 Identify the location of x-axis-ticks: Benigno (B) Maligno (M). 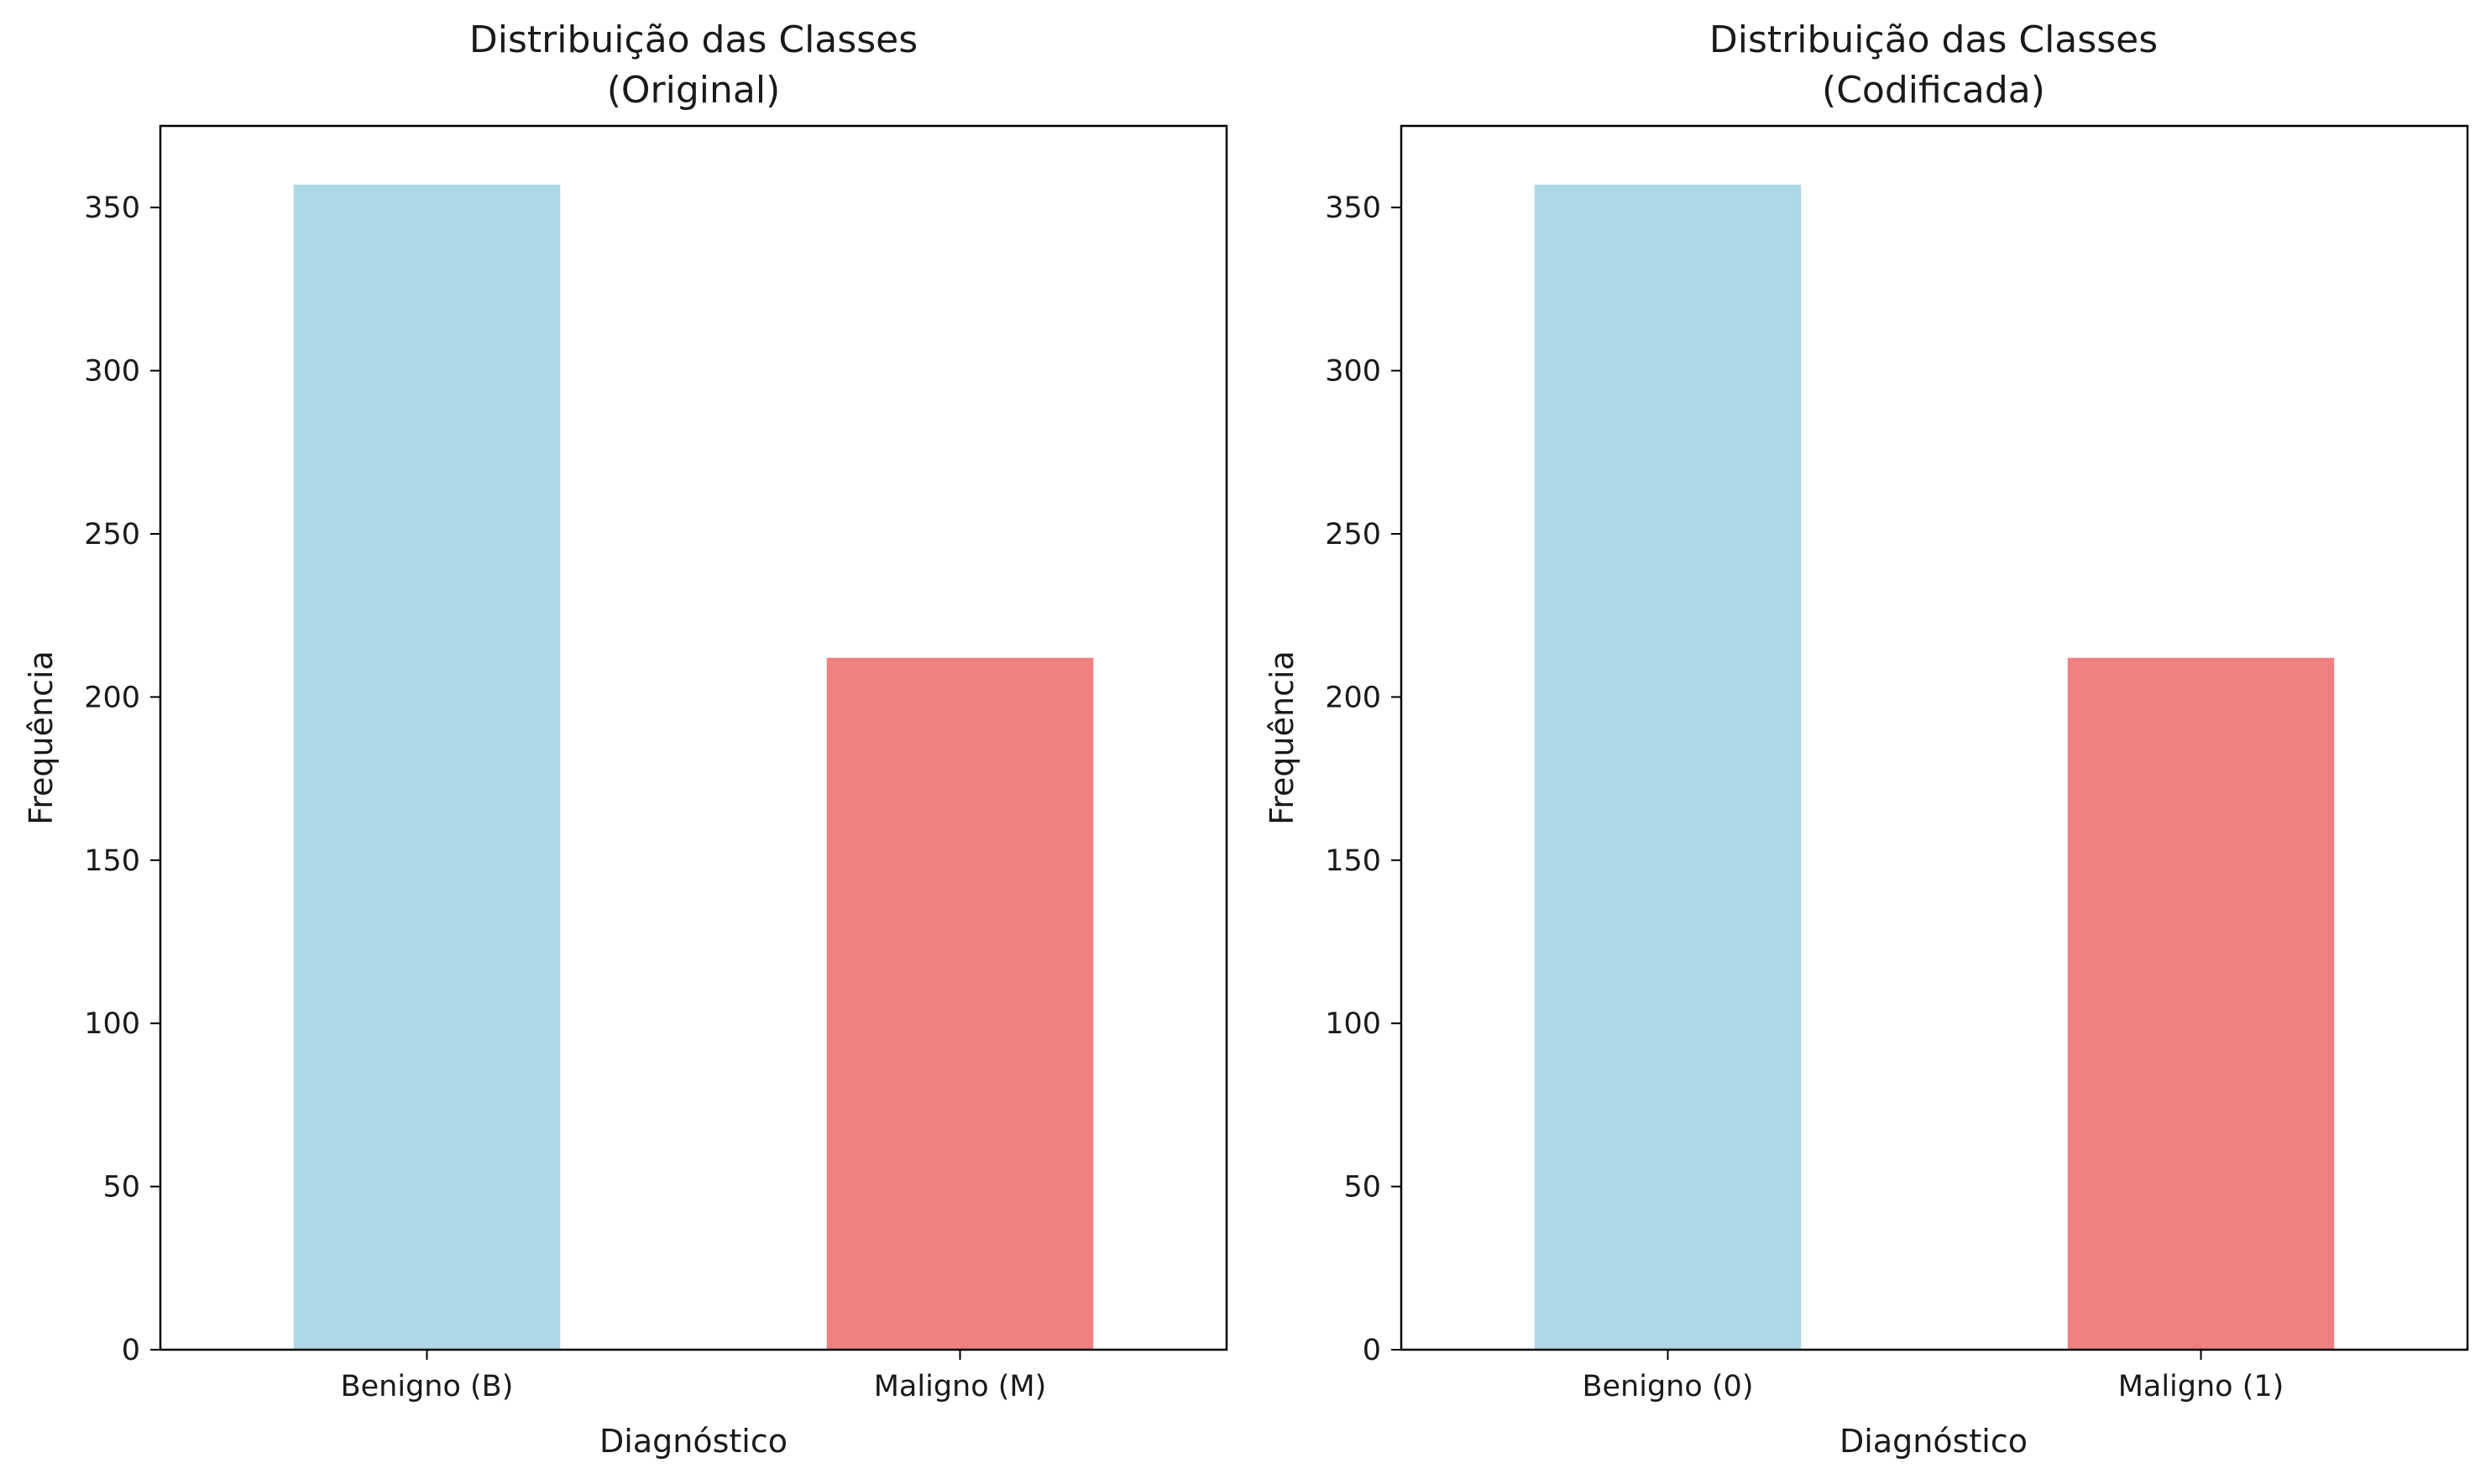
(694, 1376).